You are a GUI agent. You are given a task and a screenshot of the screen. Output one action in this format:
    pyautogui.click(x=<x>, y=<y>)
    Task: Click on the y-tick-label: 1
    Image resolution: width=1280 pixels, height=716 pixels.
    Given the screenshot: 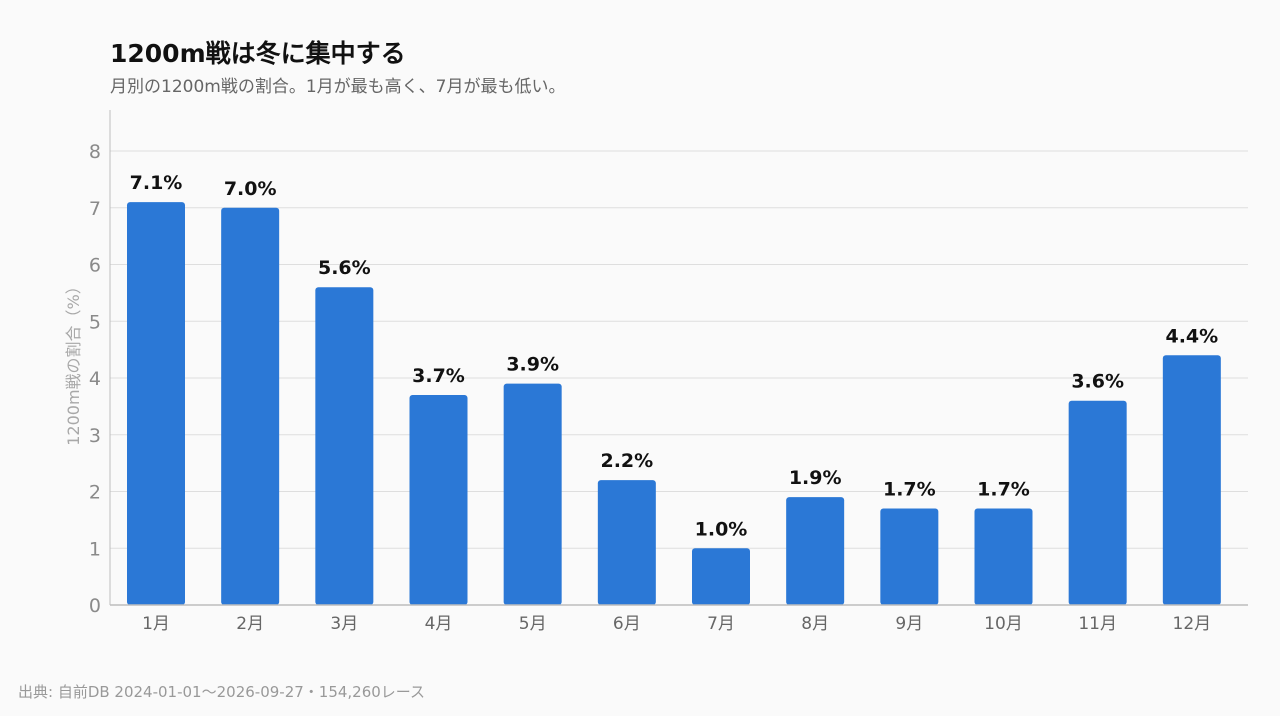 What is the action you would take?
    pyautogui.click(x=95, y=549)
    